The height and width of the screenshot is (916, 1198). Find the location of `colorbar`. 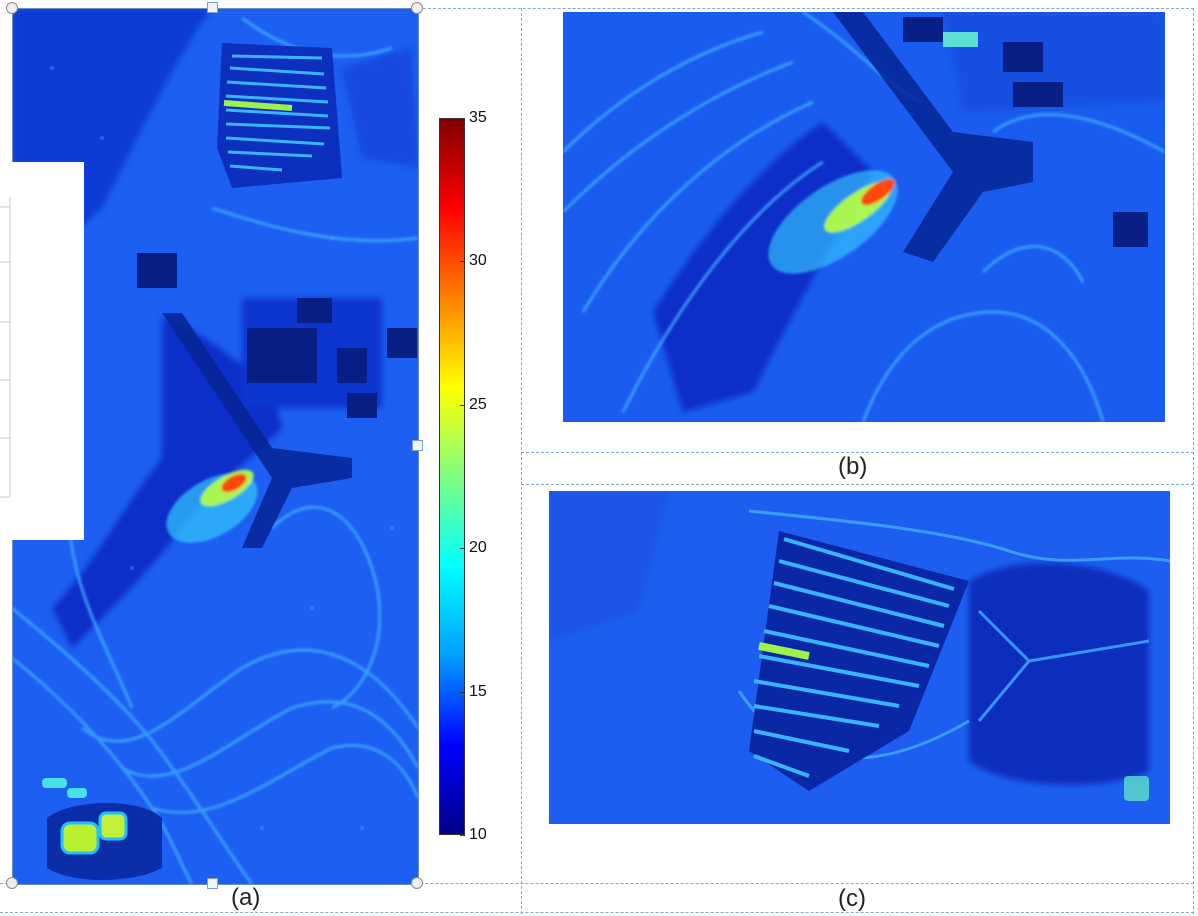

colorbar is located at coordinates (452, 476).